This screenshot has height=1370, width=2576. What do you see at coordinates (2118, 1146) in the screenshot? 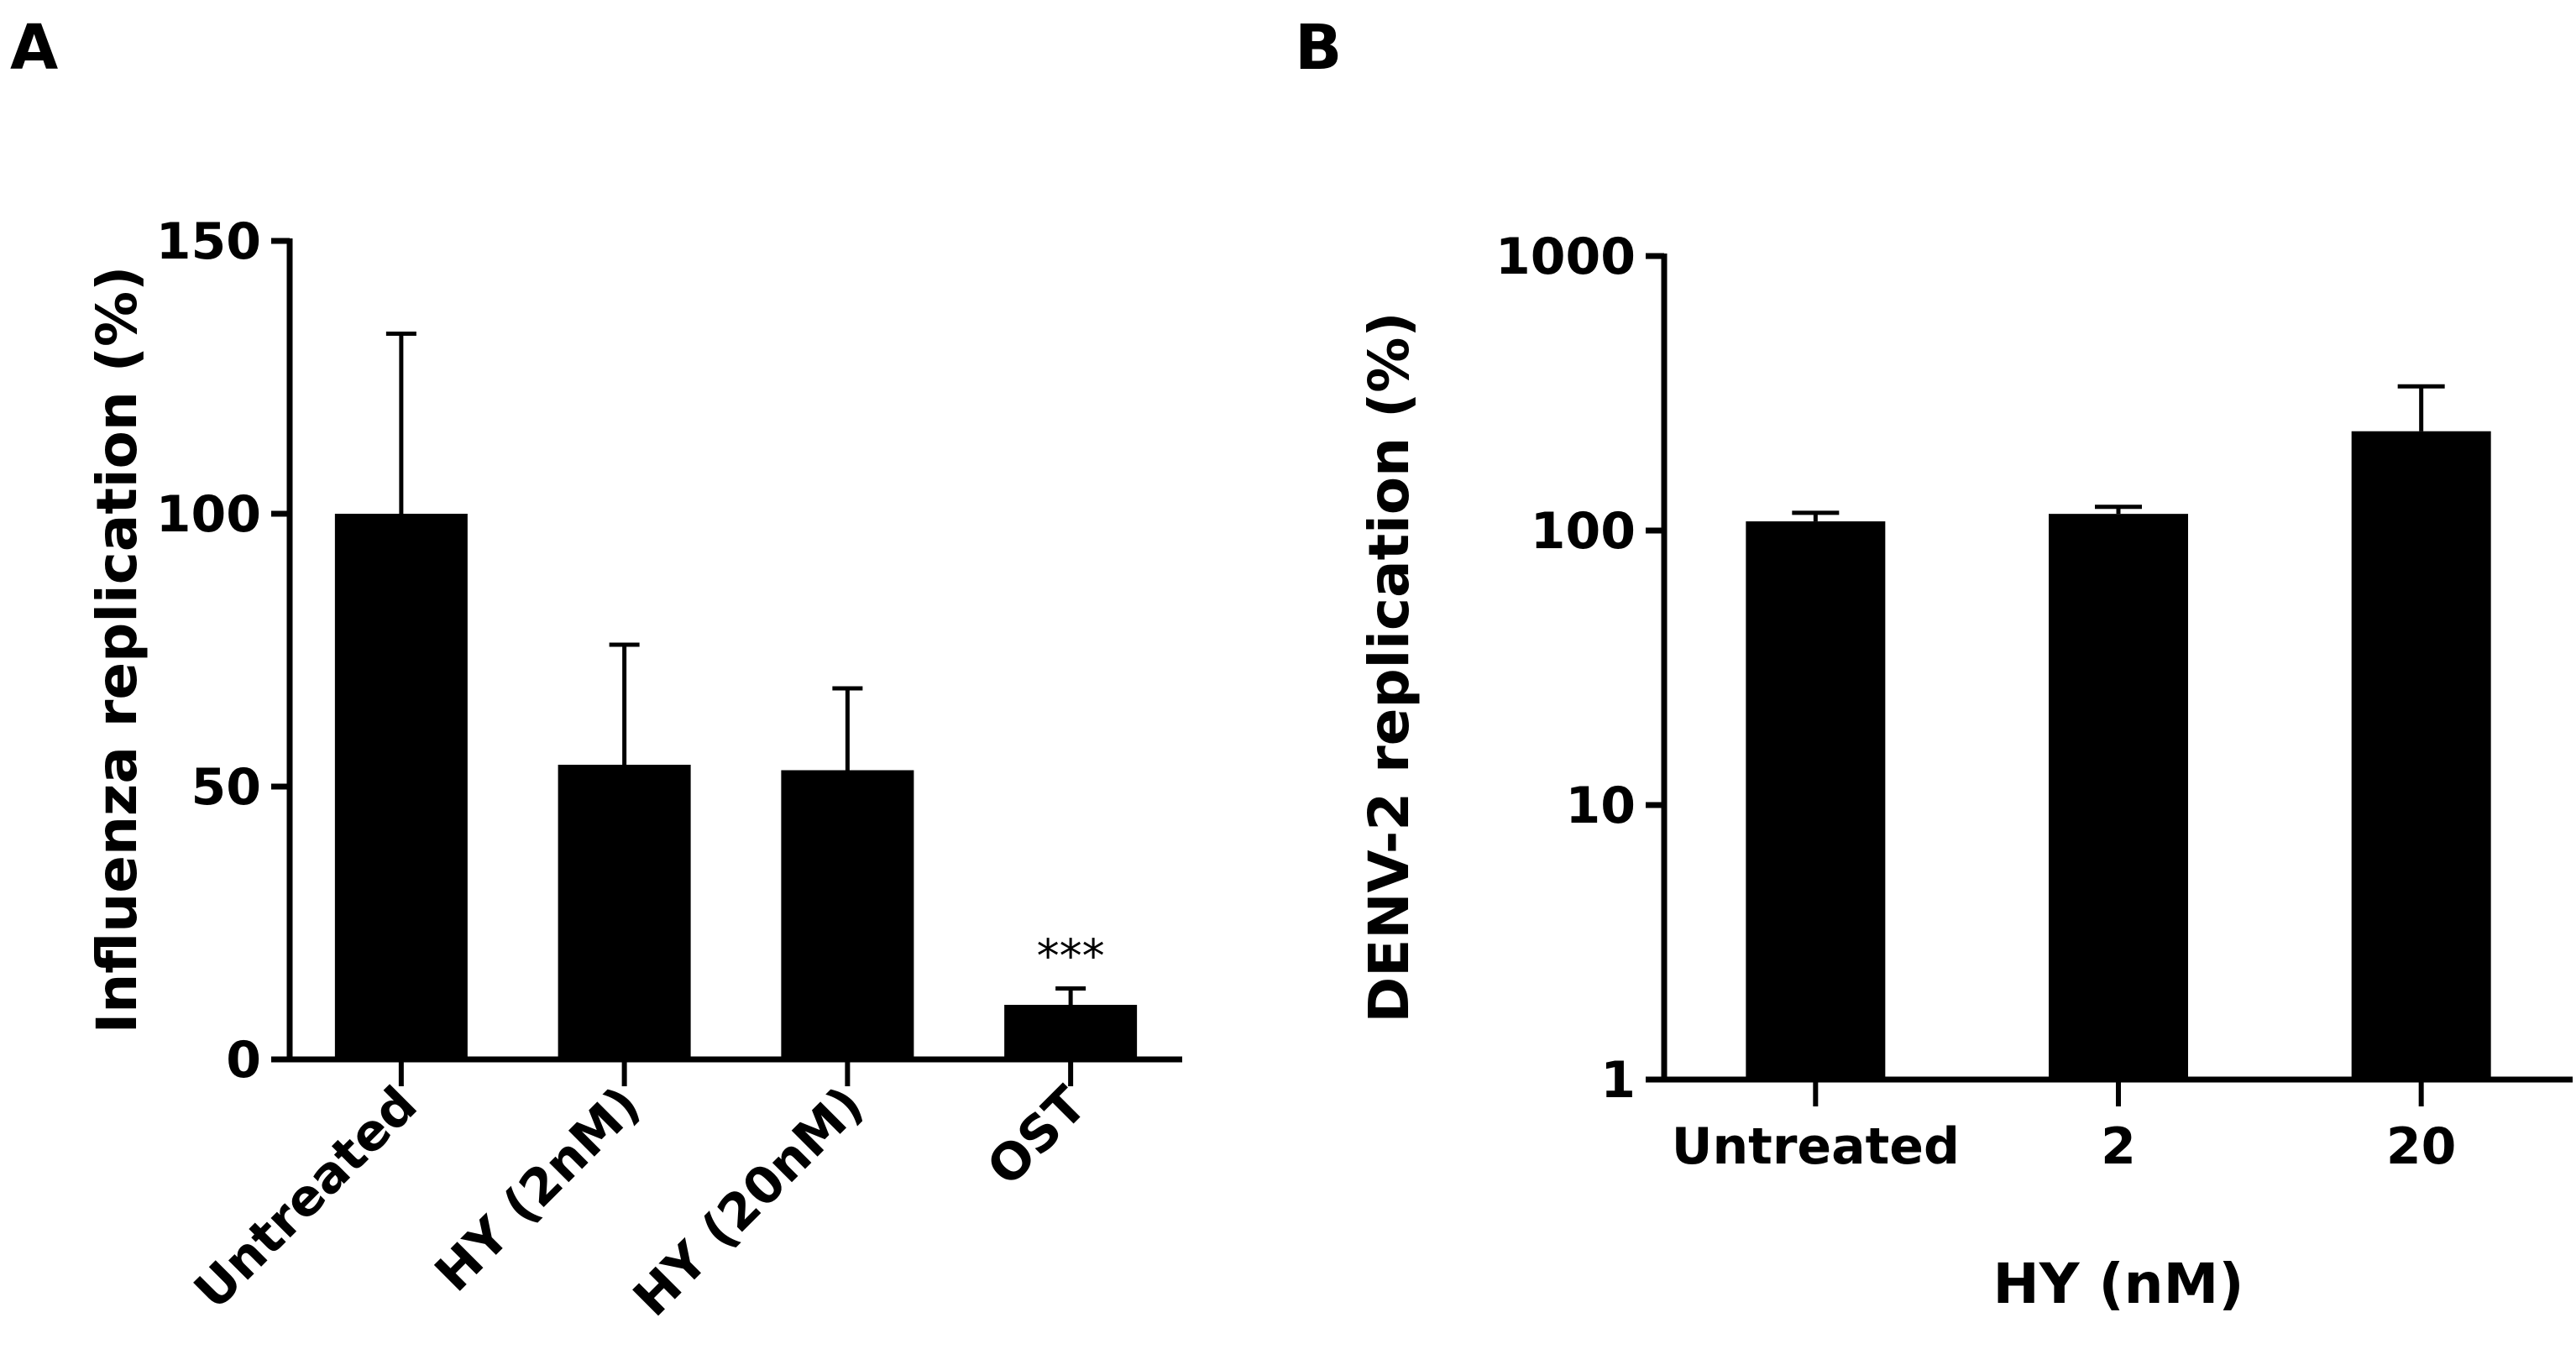
I see `x-tick-label: 2` at bounding box center [2118, 1146].